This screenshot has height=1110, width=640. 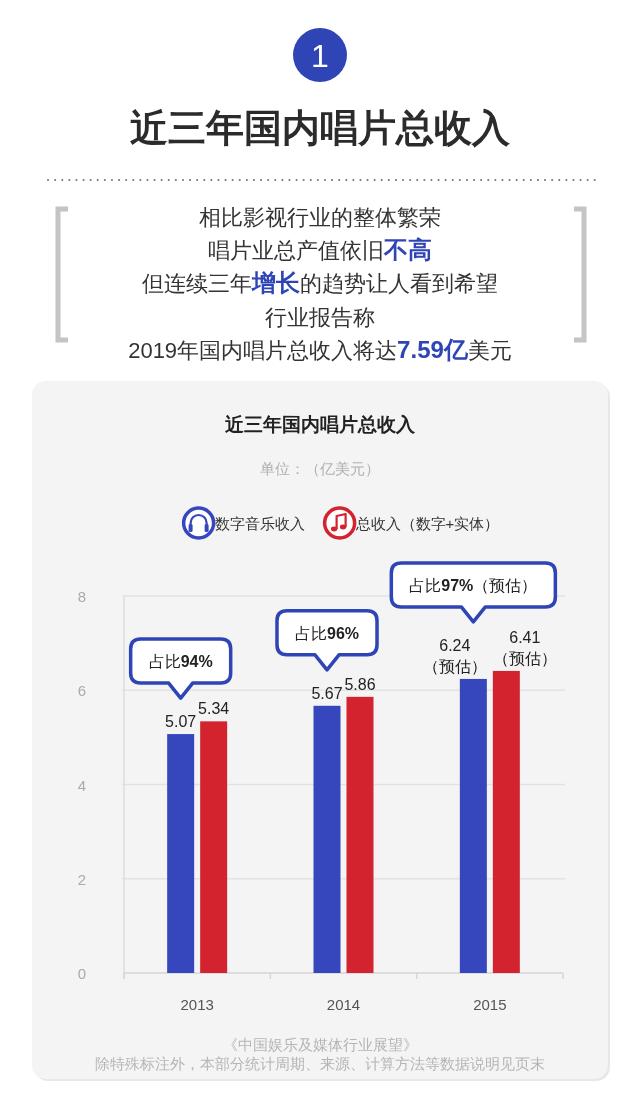 I want to click on data-label: 5.67, so click(x=327, y=693).